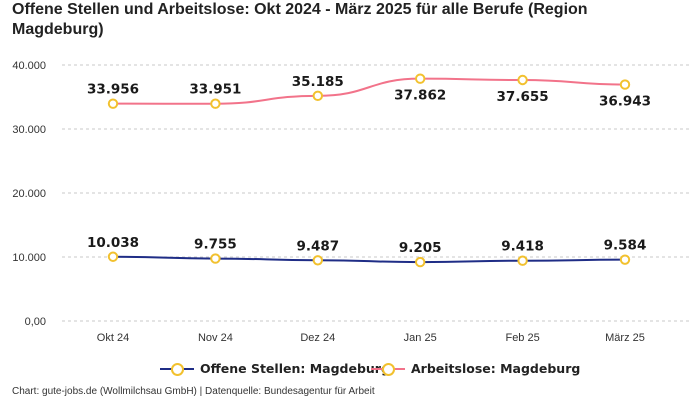  I want to click on legend-item-offene-stellen: Offene Stellen: Magdeburg, so click(275, 368).